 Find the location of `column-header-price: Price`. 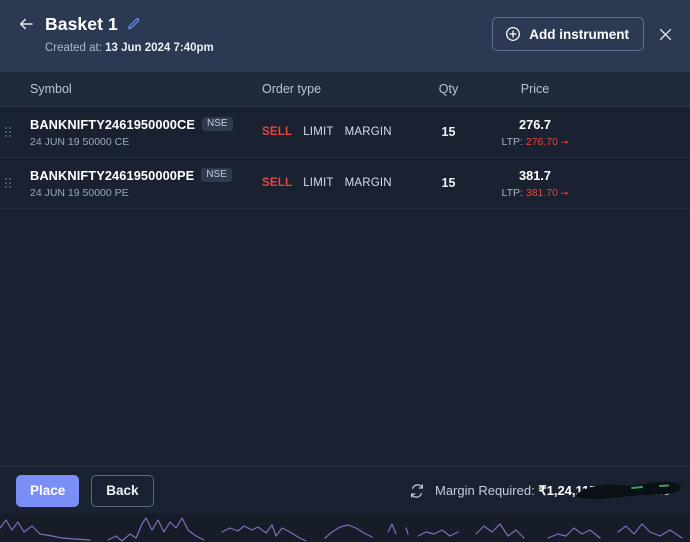

column-header-price: Price is located at coordinates (535, 89).